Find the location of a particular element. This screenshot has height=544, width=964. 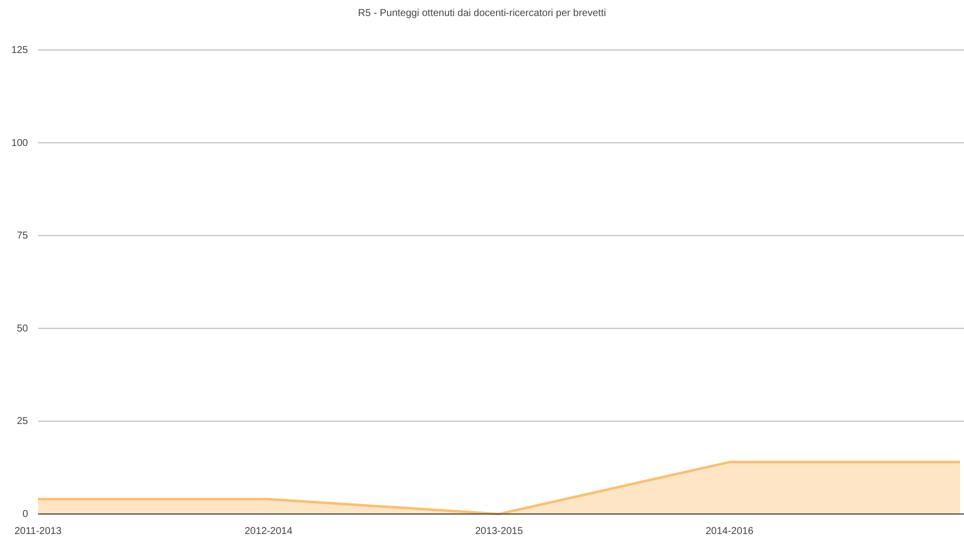

y-tick-label: 75 is located at coordinates (22, 236).